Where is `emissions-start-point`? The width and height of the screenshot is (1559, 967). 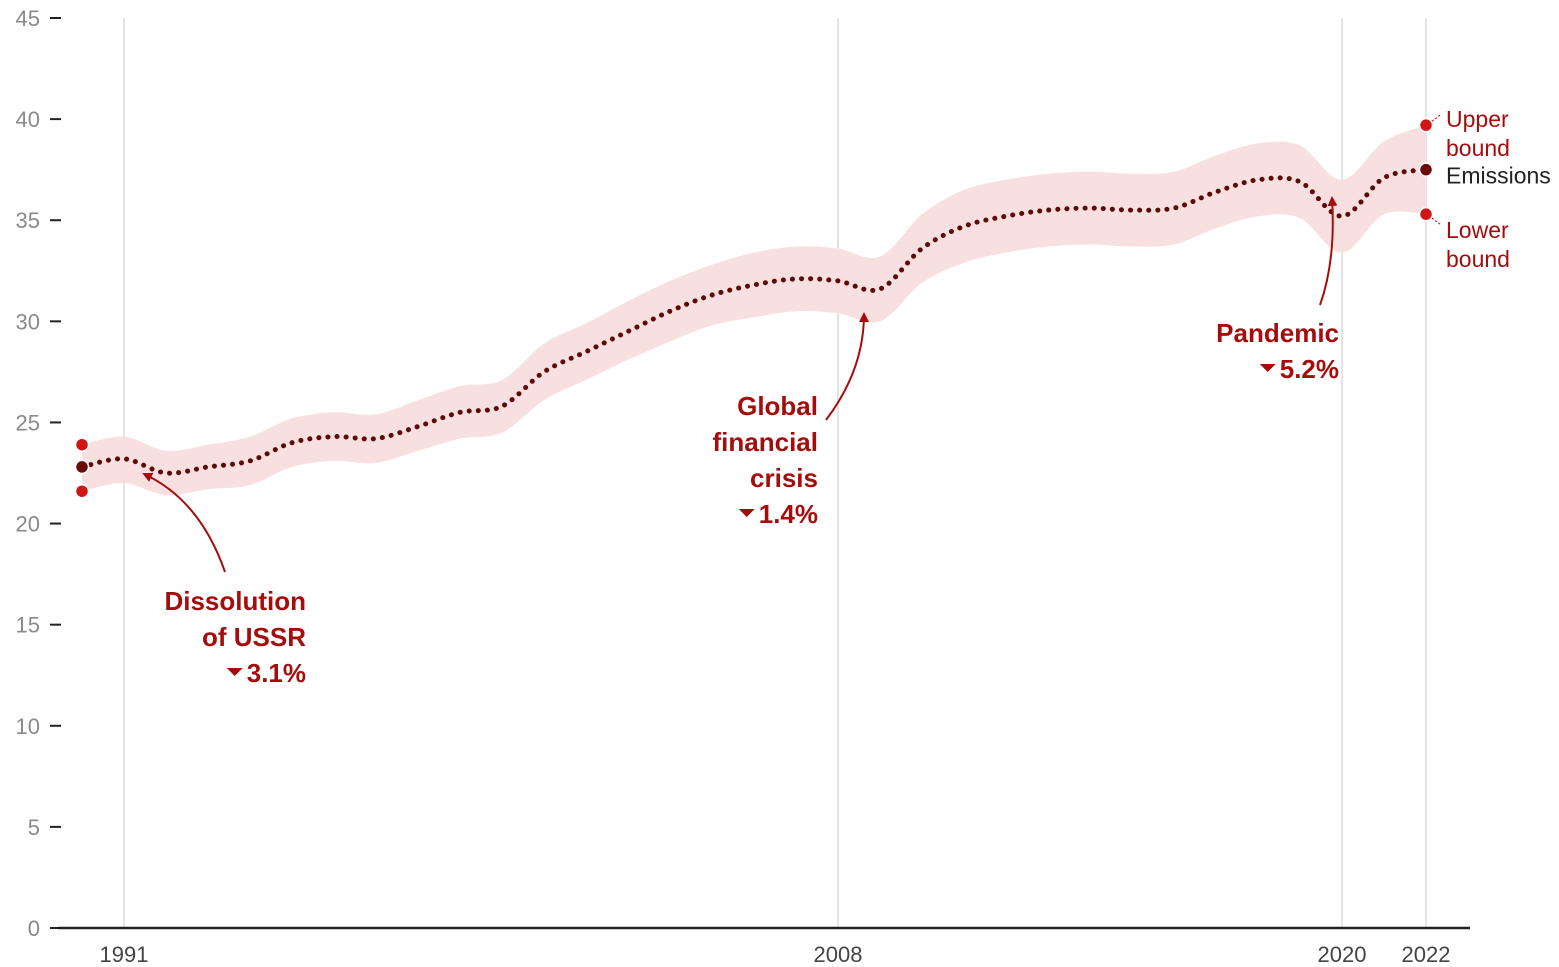
emissions-start-point is located at coordinates (82, 467).